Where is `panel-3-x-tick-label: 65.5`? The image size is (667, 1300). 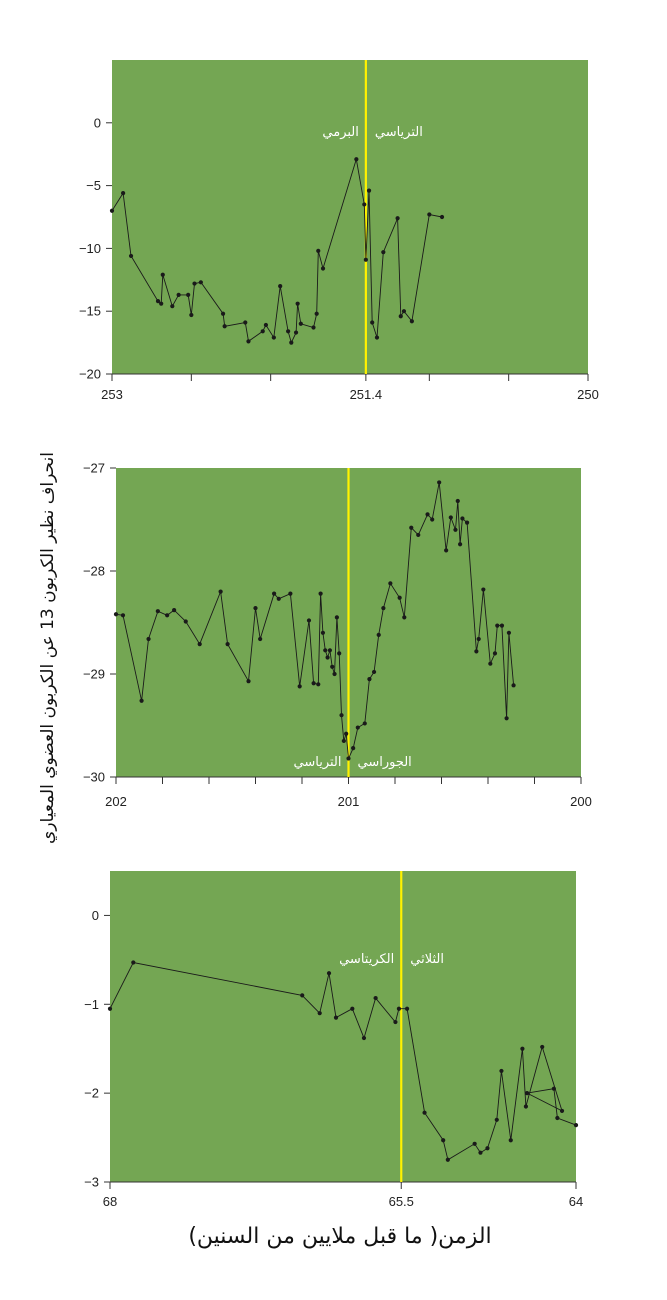
panel-3-x-tick-label: 65.5 is located at coordinates (401, 1201).